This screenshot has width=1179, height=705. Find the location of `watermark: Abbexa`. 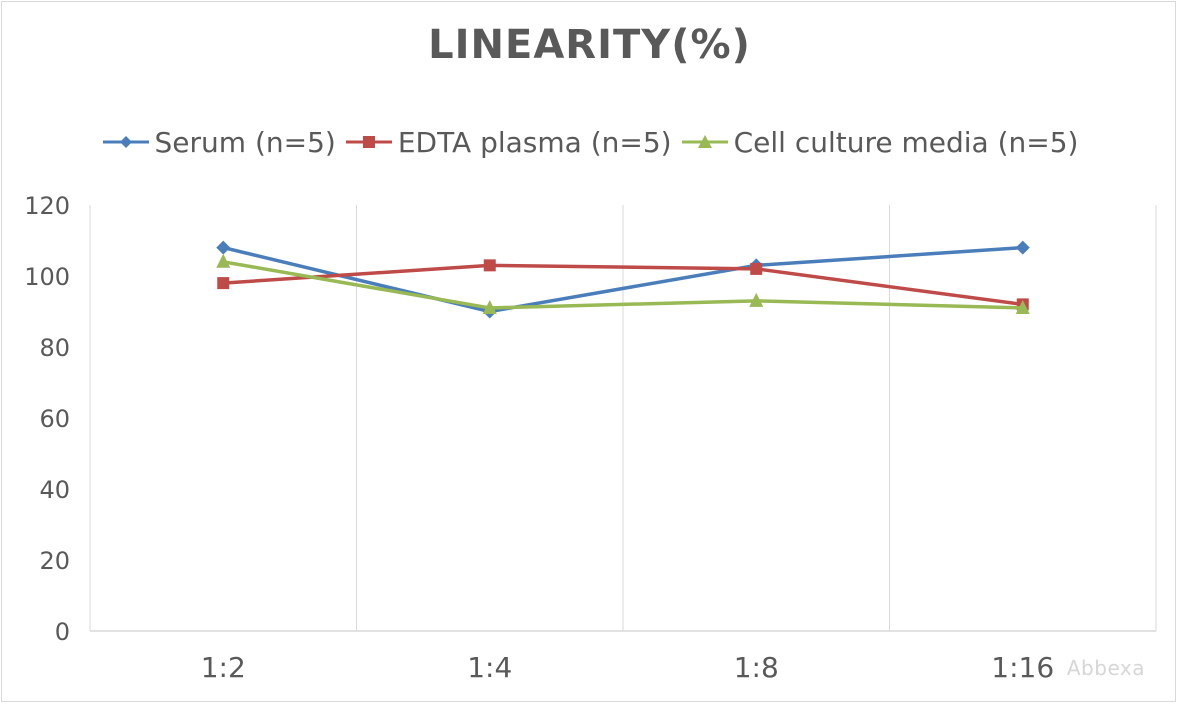

watermark: Abbexa is located at coordinates (1105, 668).